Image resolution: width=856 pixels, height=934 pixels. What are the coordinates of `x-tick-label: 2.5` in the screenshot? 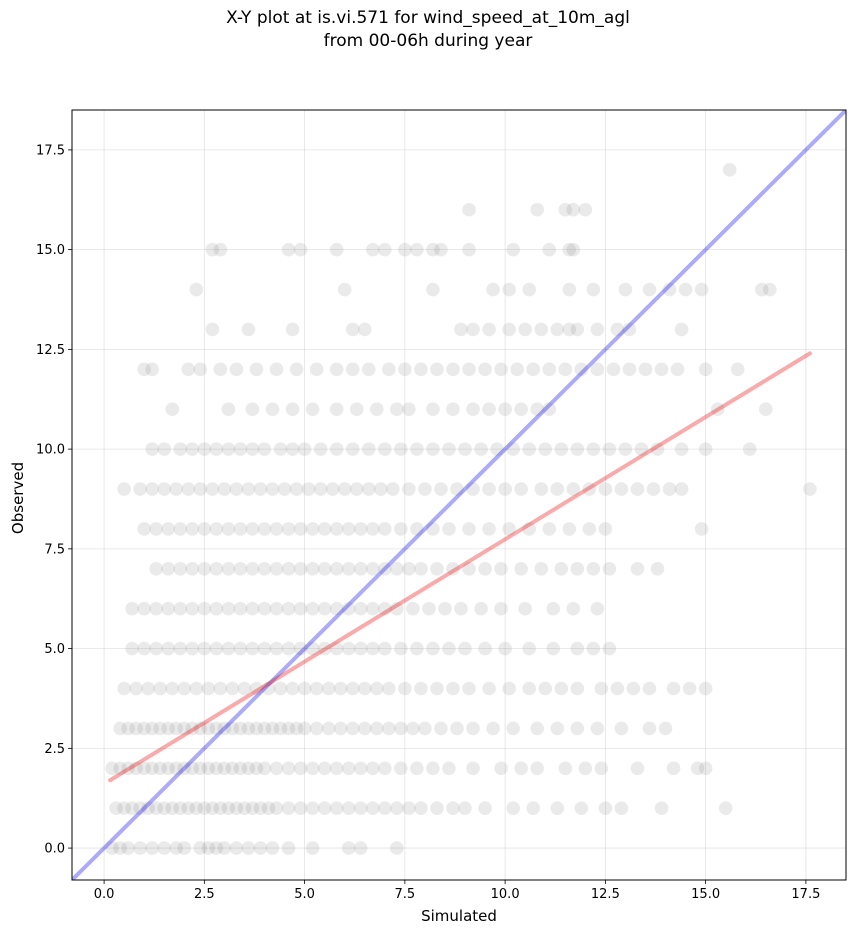 It's located at (204, 894).